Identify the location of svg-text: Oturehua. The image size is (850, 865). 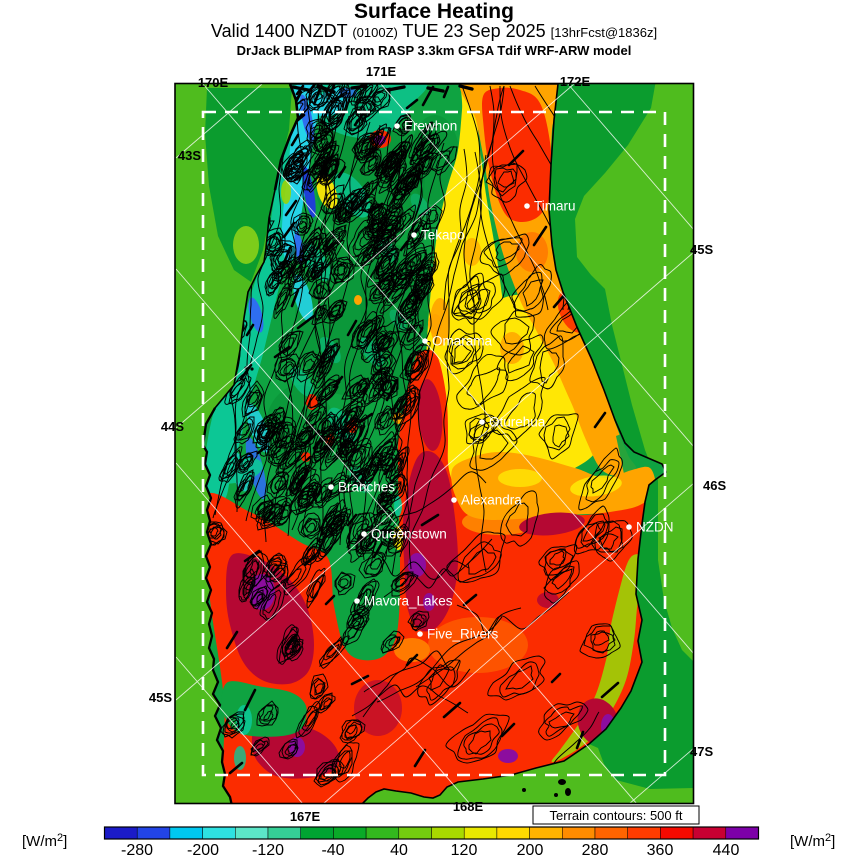
(517, 422).